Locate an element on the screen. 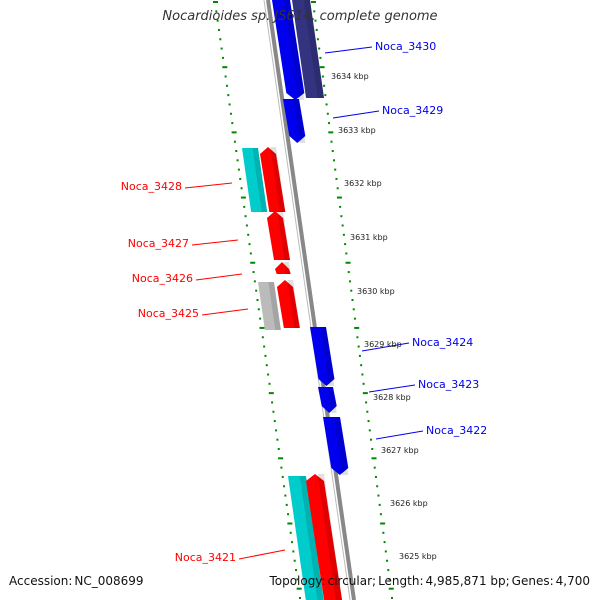 The height and width of the screenshot is (600, 600). feature-arrow-noca-3424-shade is located at coordinates (327, 356).